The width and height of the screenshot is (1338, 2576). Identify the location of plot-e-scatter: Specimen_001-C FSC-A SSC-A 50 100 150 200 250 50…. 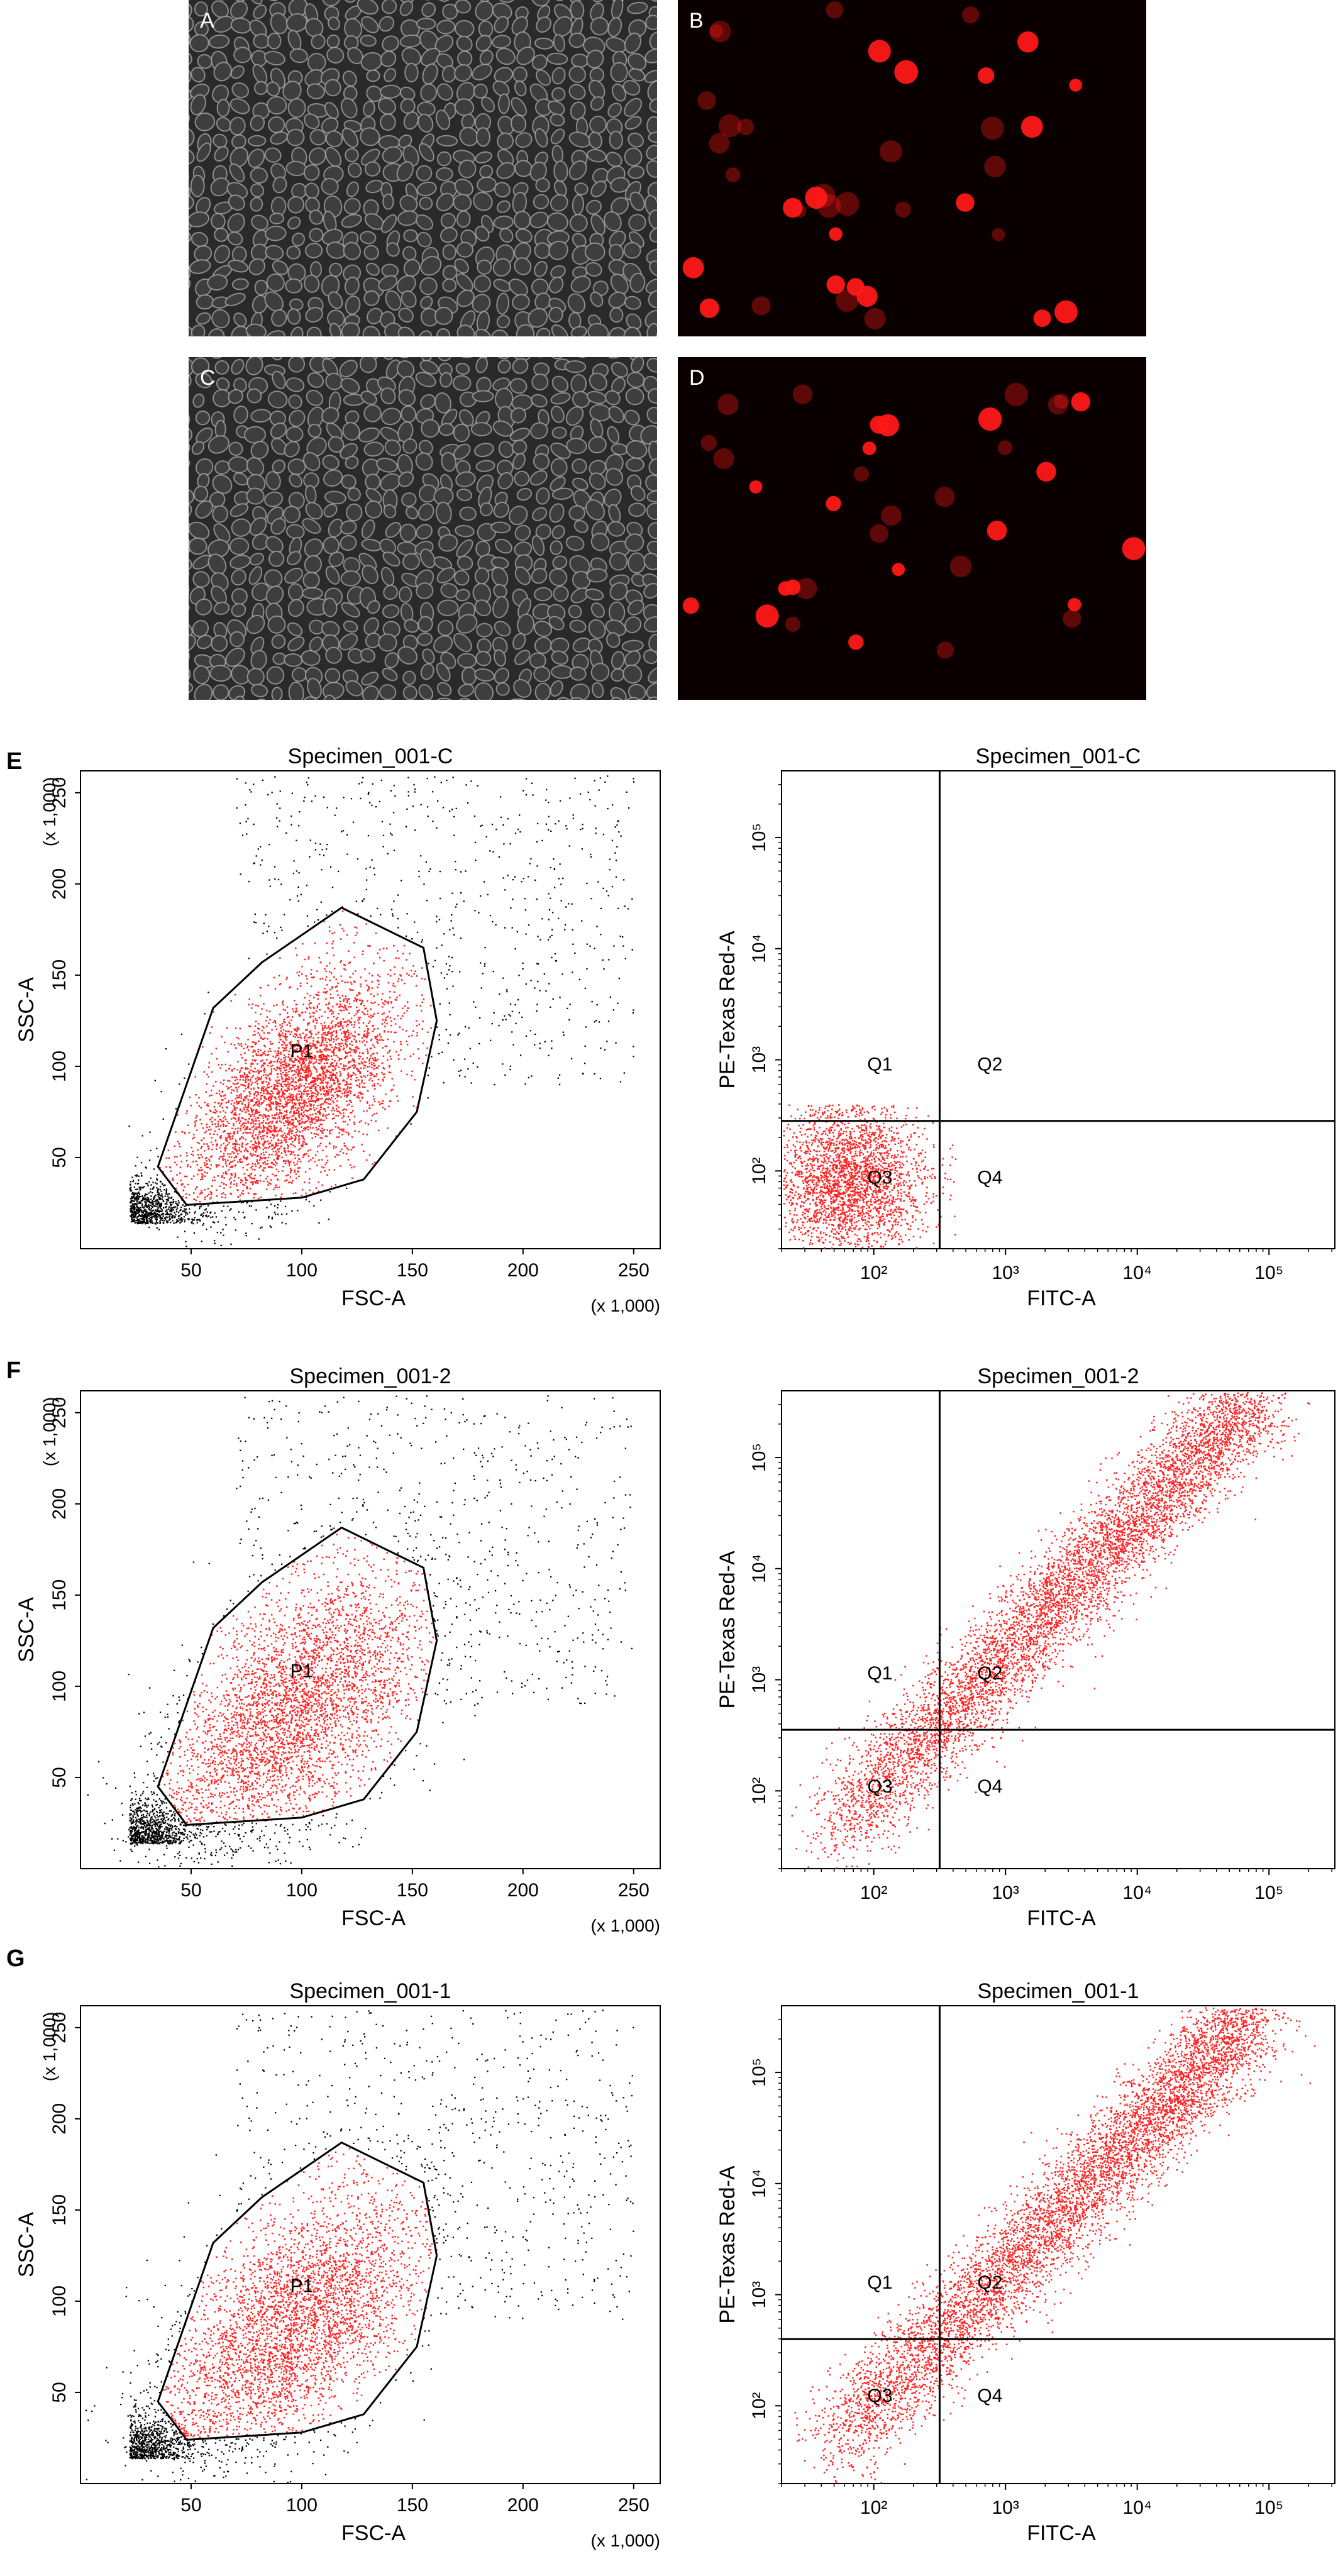
(338, 1029).